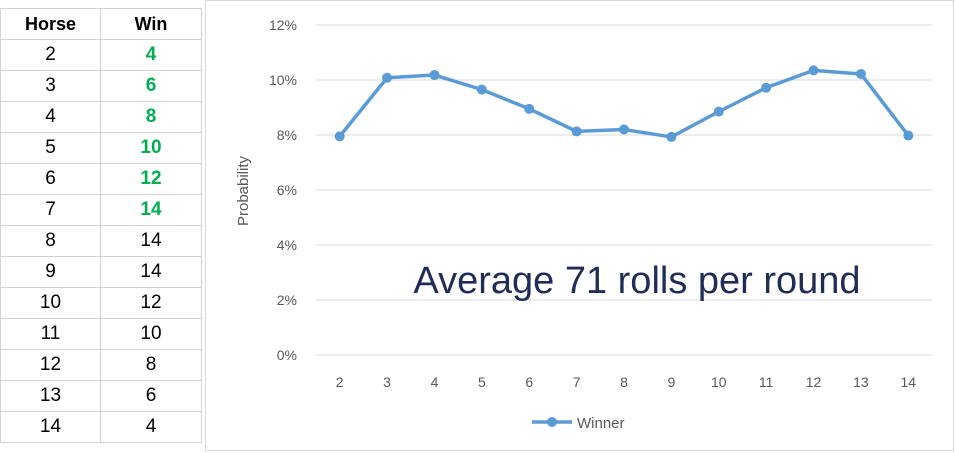 The height and width of the screenshot is (453, 955). What do you see at coordinates (50, 55) in the screenshot?
I see `cell-horse: 2` at bounding box center [50, 55].